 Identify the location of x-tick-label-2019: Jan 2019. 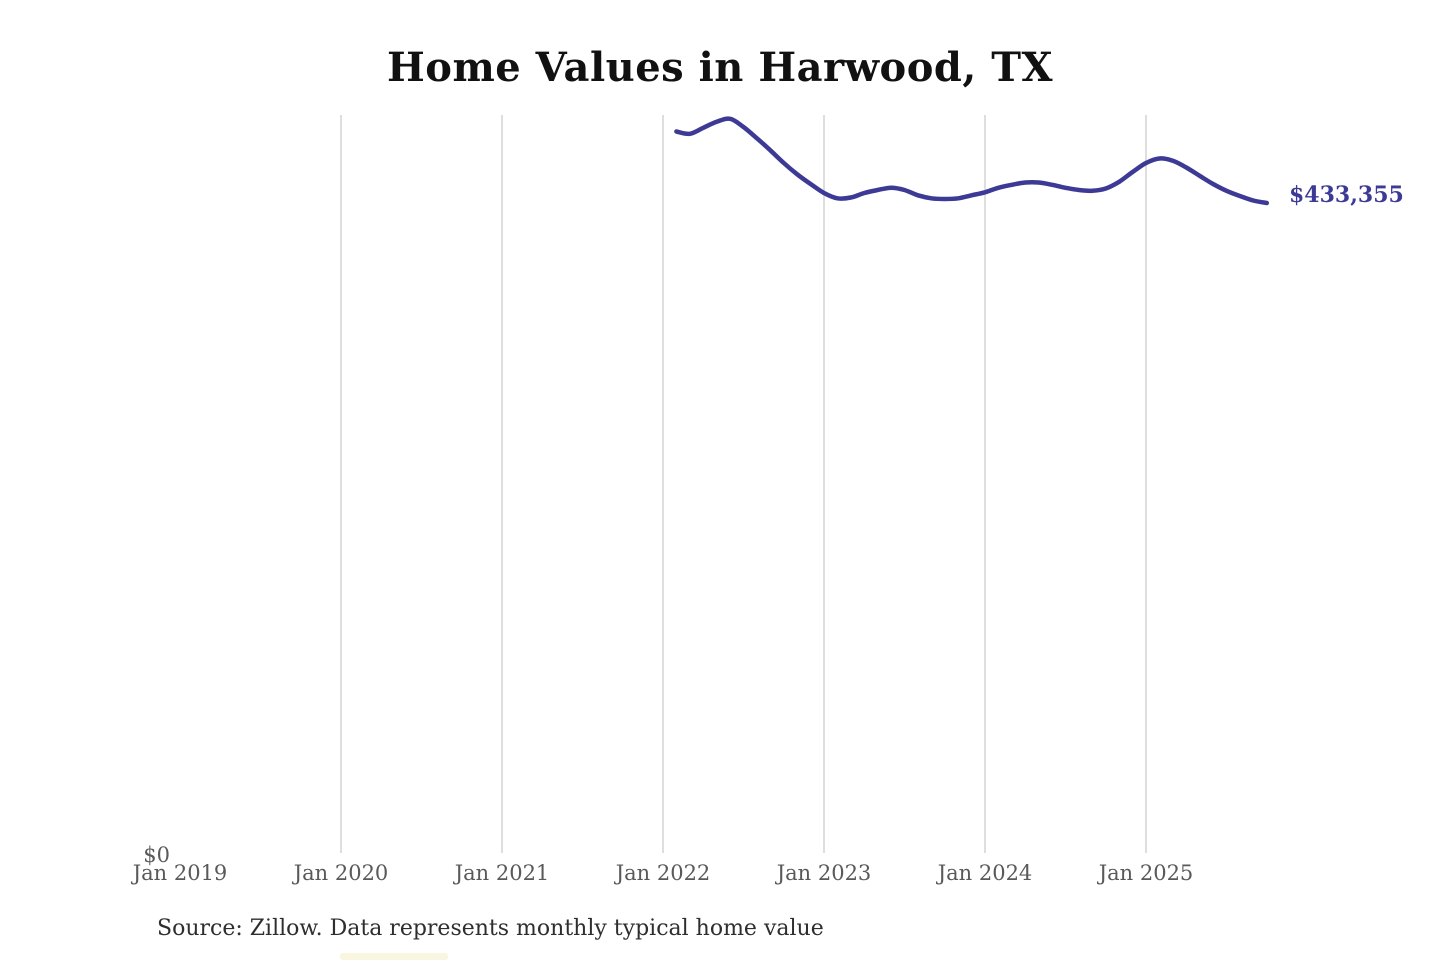
(179, 873).